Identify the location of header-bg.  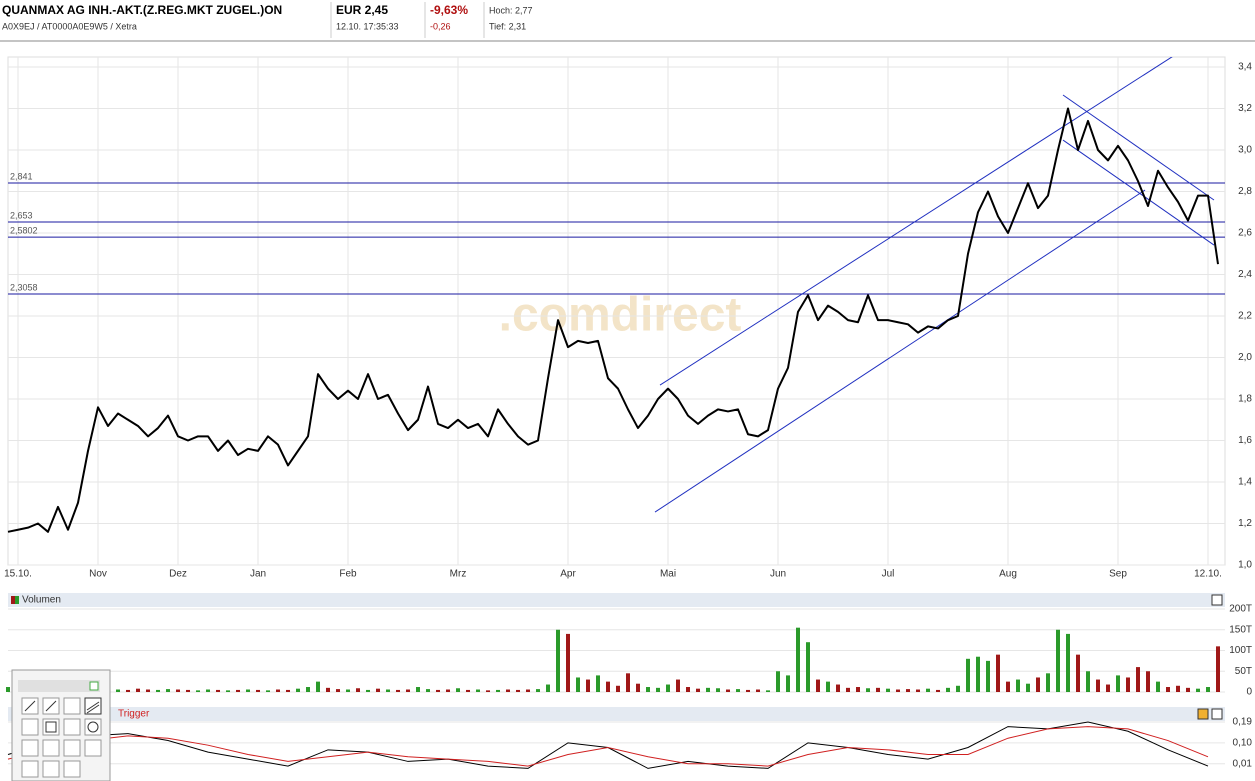
(627, 20).